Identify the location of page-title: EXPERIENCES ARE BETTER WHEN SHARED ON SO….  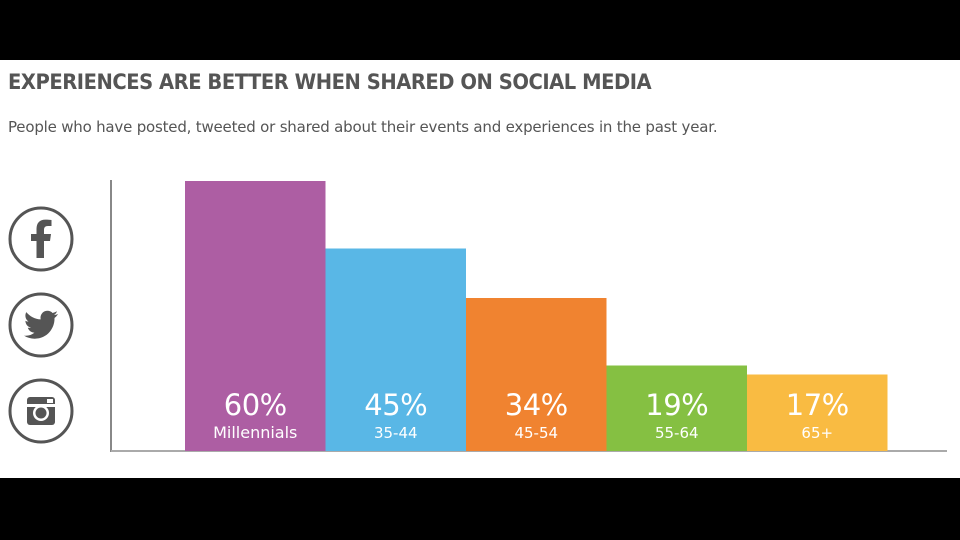
(330, 82).